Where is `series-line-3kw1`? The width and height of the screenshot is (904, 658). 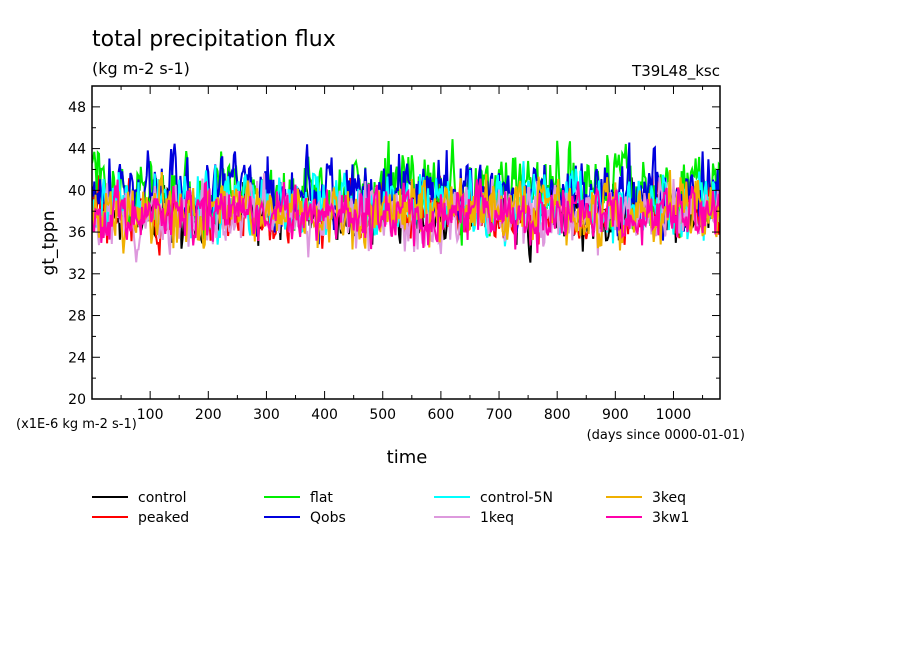
series-line-3kw1 is located at coordinates (406, 216).